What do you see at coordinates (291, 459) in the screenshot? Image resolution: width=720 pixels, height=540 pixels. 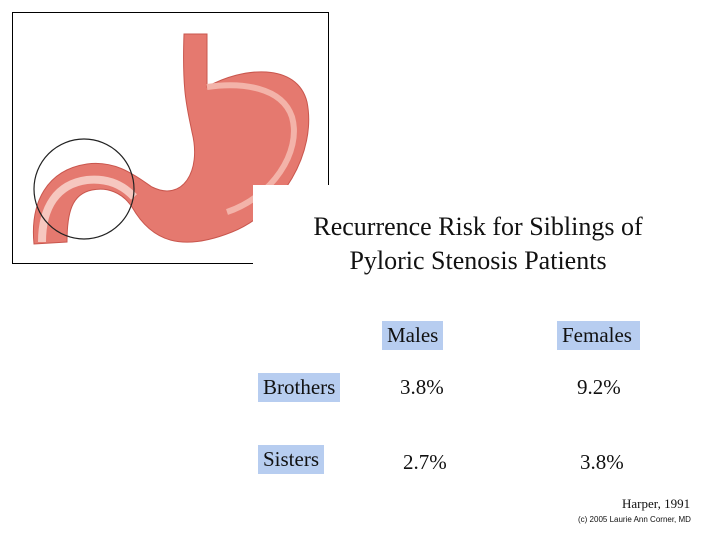 I see `row-header: Sisters` at bounding box center [291, 459].